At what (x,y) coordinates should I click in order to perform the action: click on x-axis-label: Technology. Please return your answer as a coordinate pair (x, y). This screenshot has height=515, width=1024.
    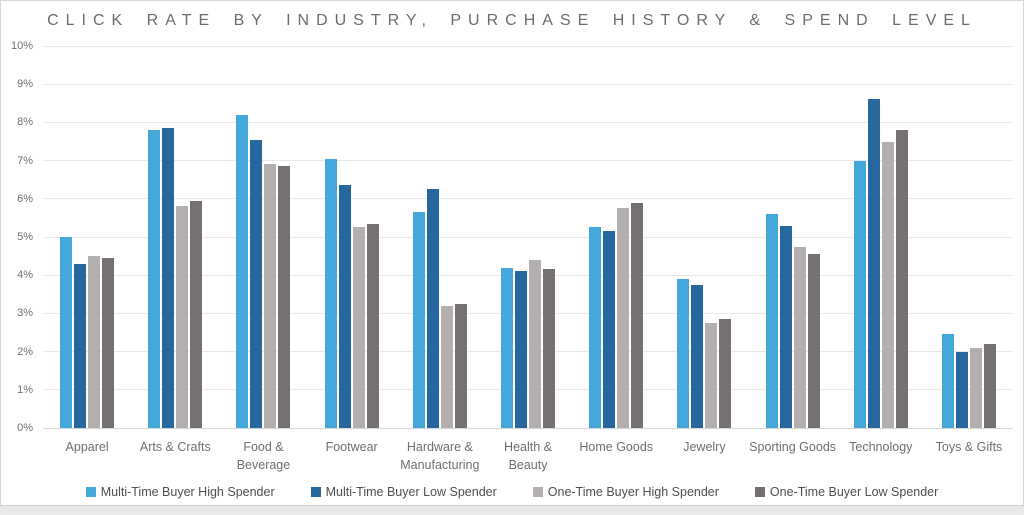
    Looking at the image, I should click on (881, 447).